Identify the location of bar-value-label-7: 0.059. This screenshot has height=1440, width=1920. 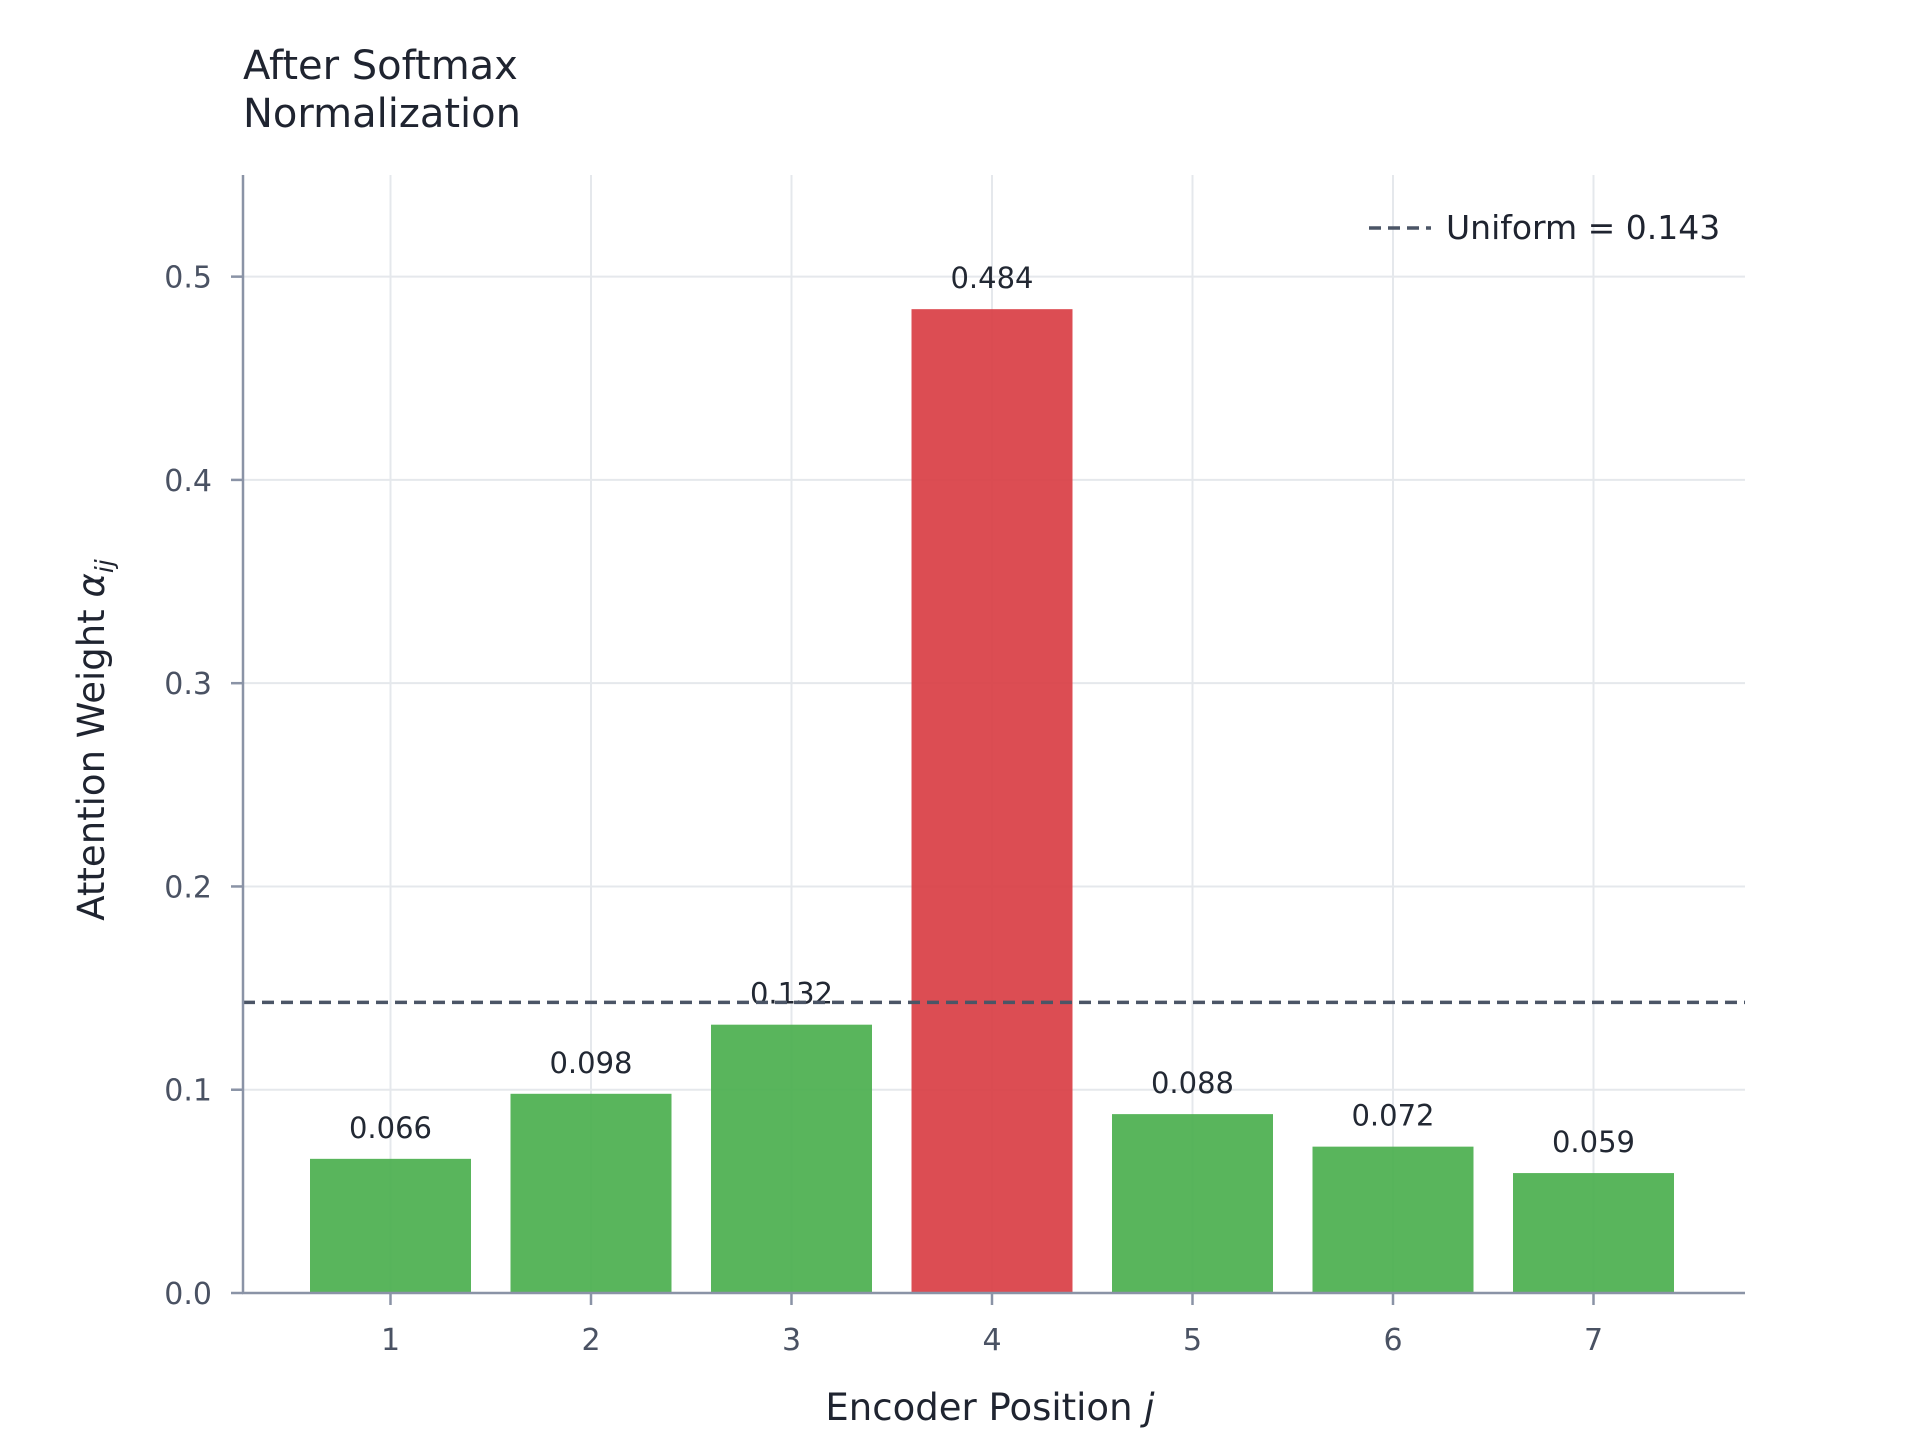
(1593, 1142).